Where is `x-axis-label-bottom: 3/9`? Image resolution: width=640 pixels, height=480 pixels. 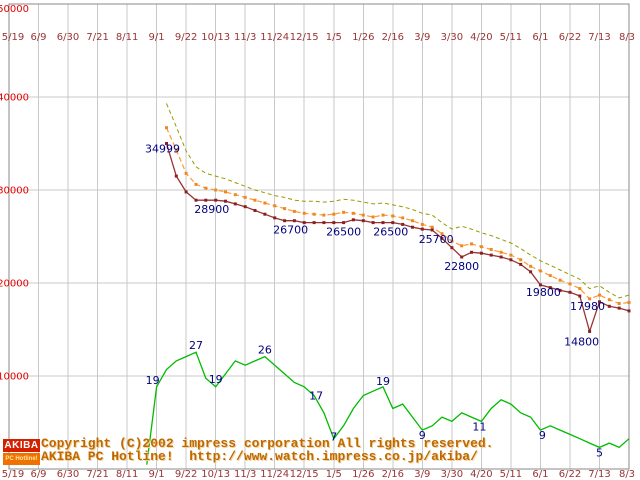
x-axis-label-bottom: 3/9 is located at coordinates (422, 474).